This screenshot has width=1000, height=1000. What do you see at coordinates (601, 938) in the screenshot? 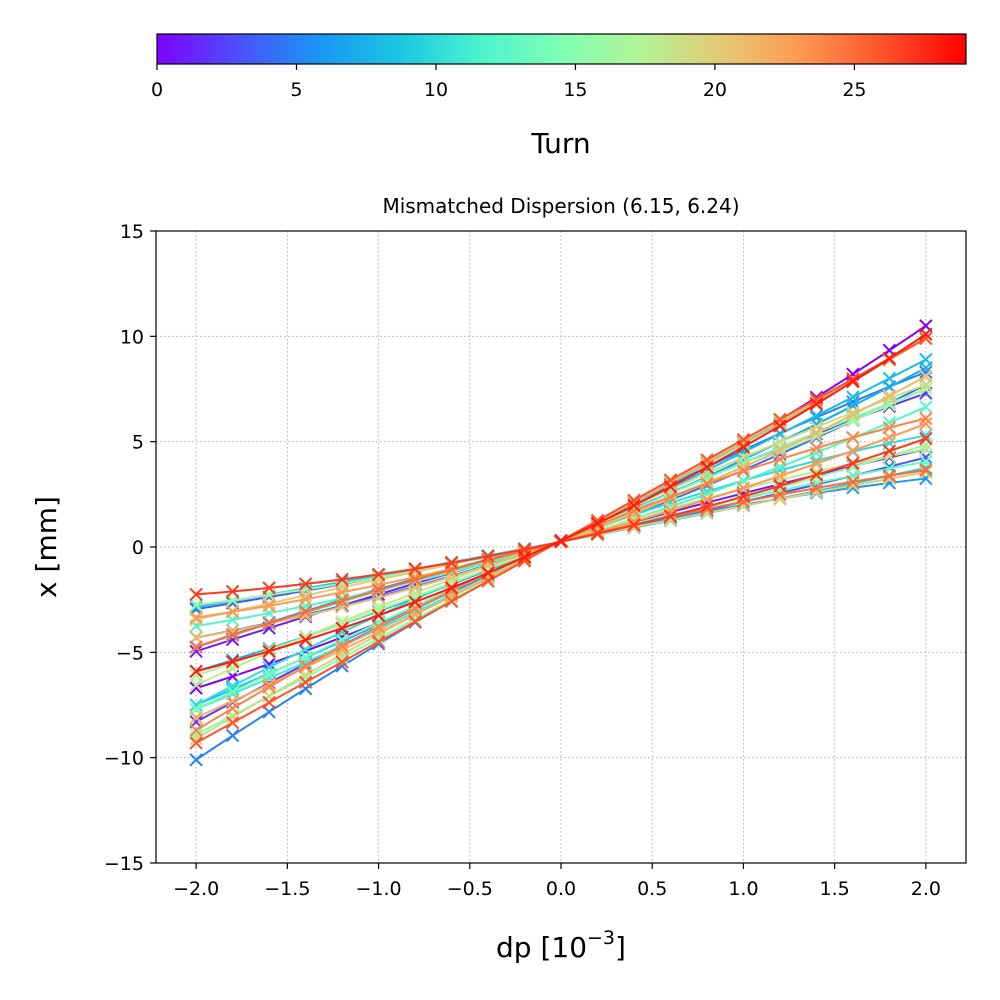
I see `x-axis-title-exponent: −3` at bounding box center [601, 938].